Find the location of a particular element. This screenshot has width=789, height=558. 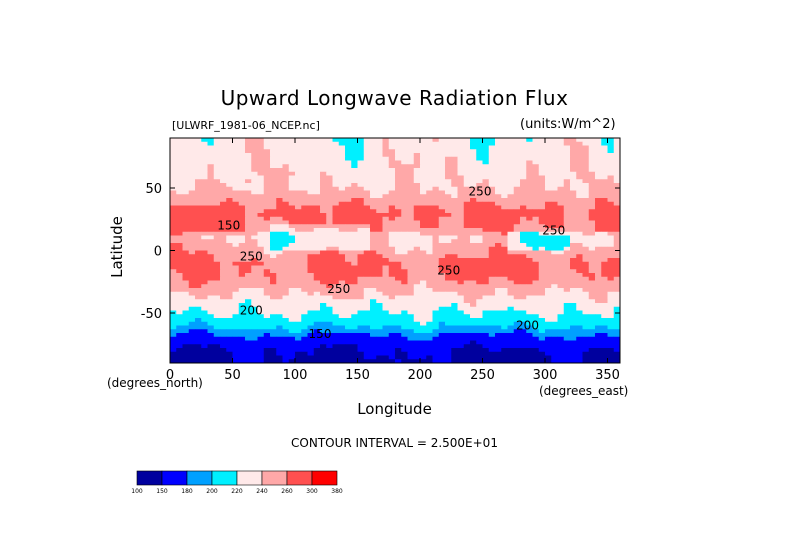

contour-interval-label: CONTOUR INTERVAL = 2.500E+01 is located at coordinates (394, 443).